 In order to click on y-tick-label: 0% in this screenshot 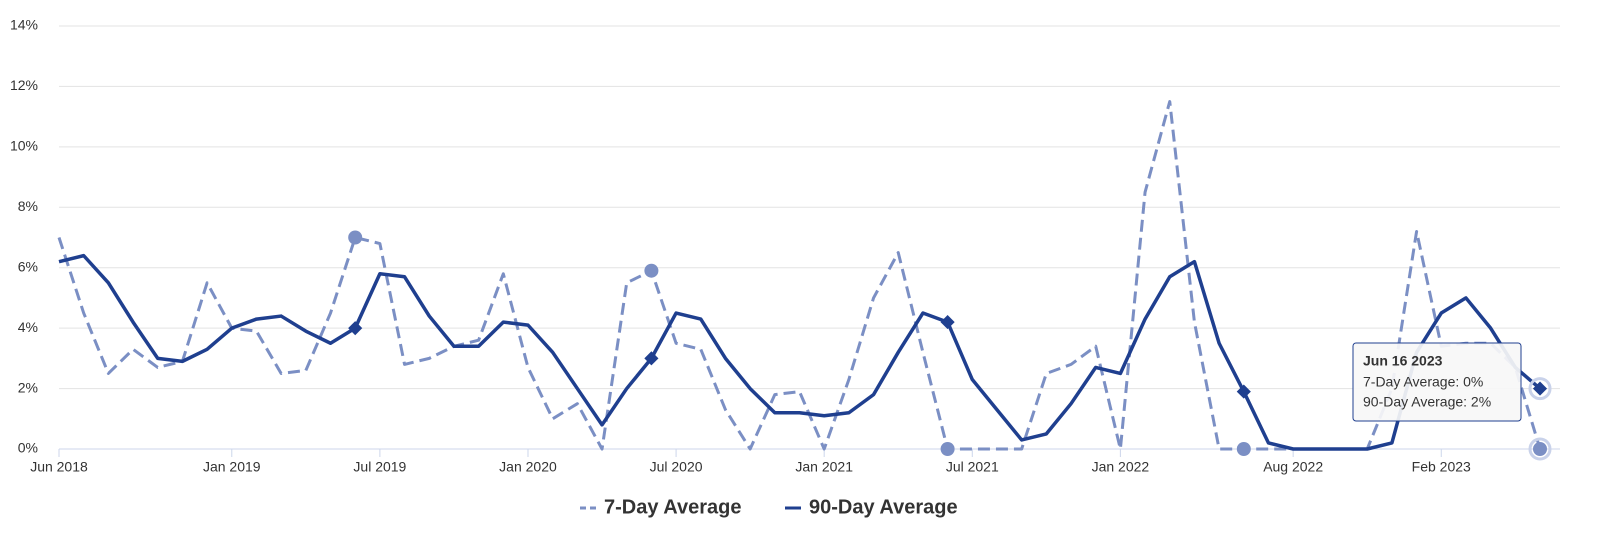, I will do `click(28, 448)`.